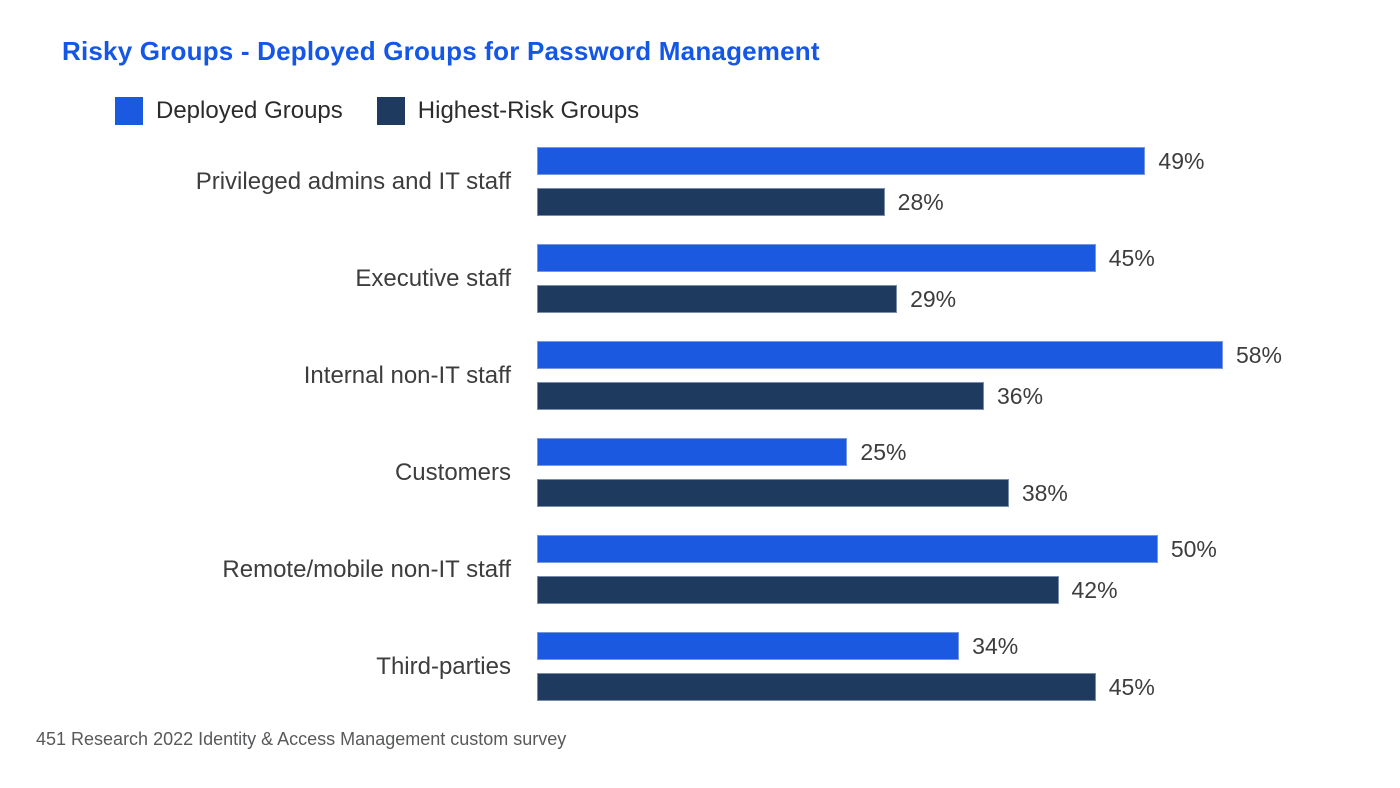 The image size is (1400, 788). I want to click on category-row: Executive staff 45% 29%, so click(700, 278).